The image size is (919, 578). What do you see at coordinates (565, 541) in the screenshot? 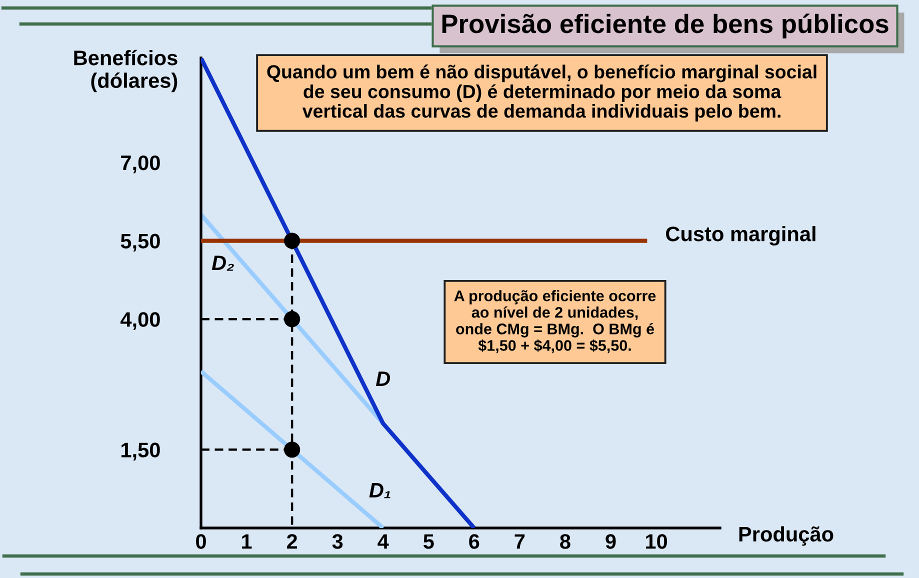
I see `x-tick-label: 8` at bounding box center [565, 541].